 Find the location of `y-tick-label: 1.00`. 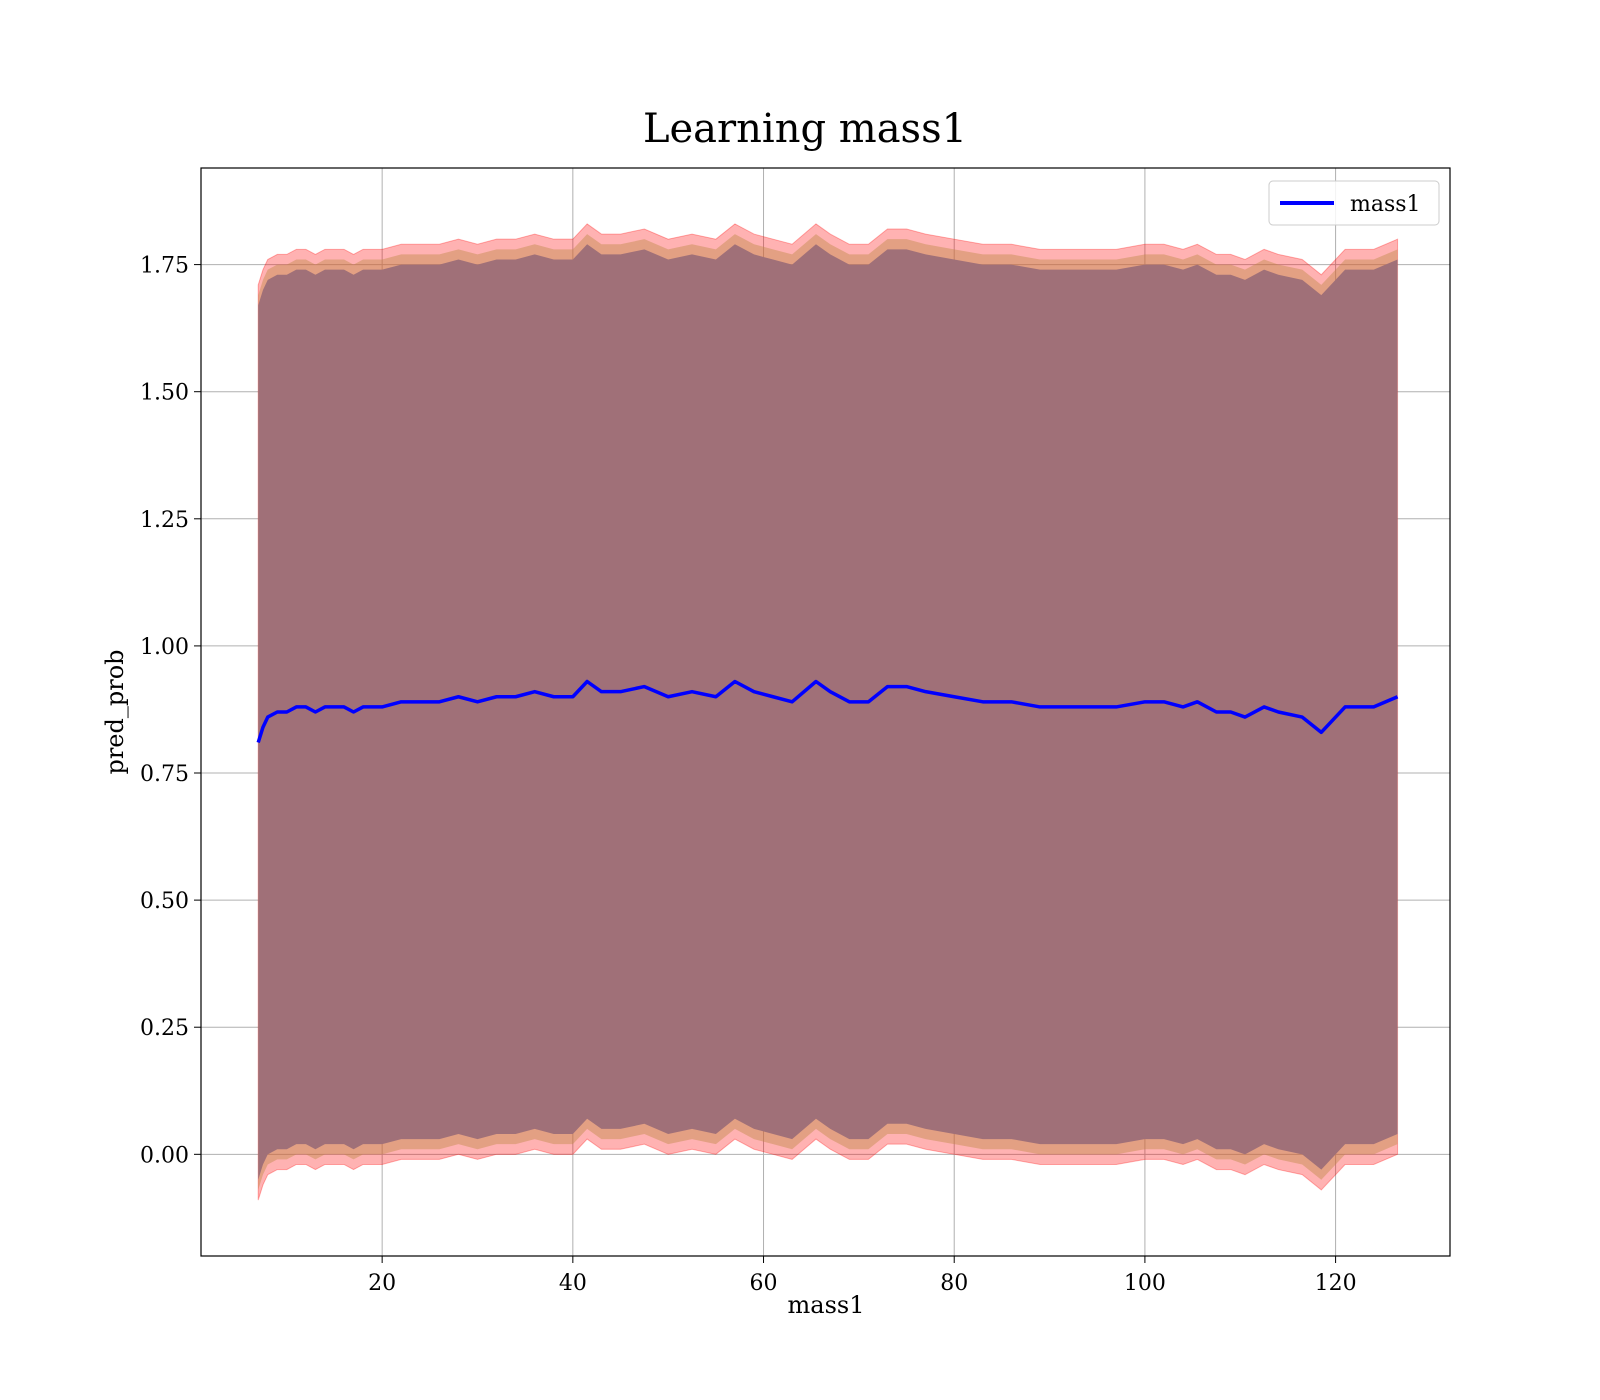

y-tick-label: 1.00 is located at coordinates (164, 647).